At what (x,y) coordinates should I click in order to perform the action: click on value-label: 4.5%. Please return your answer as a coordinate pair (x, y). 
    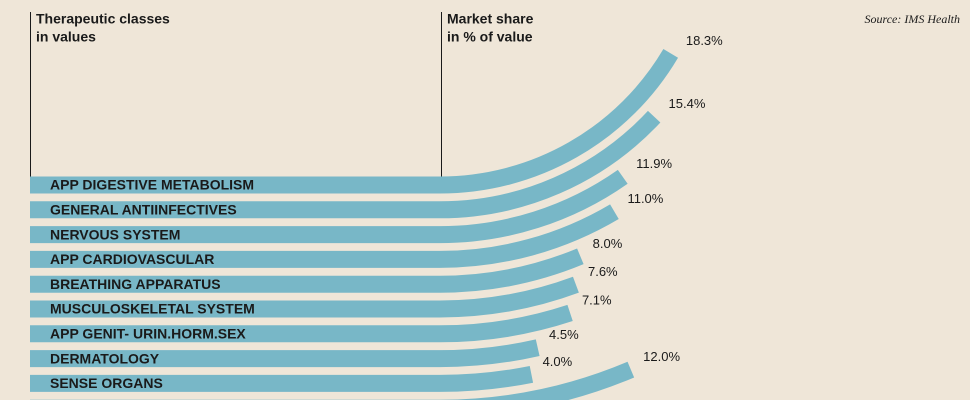
    Looking at the image, I should click on (564, 334).